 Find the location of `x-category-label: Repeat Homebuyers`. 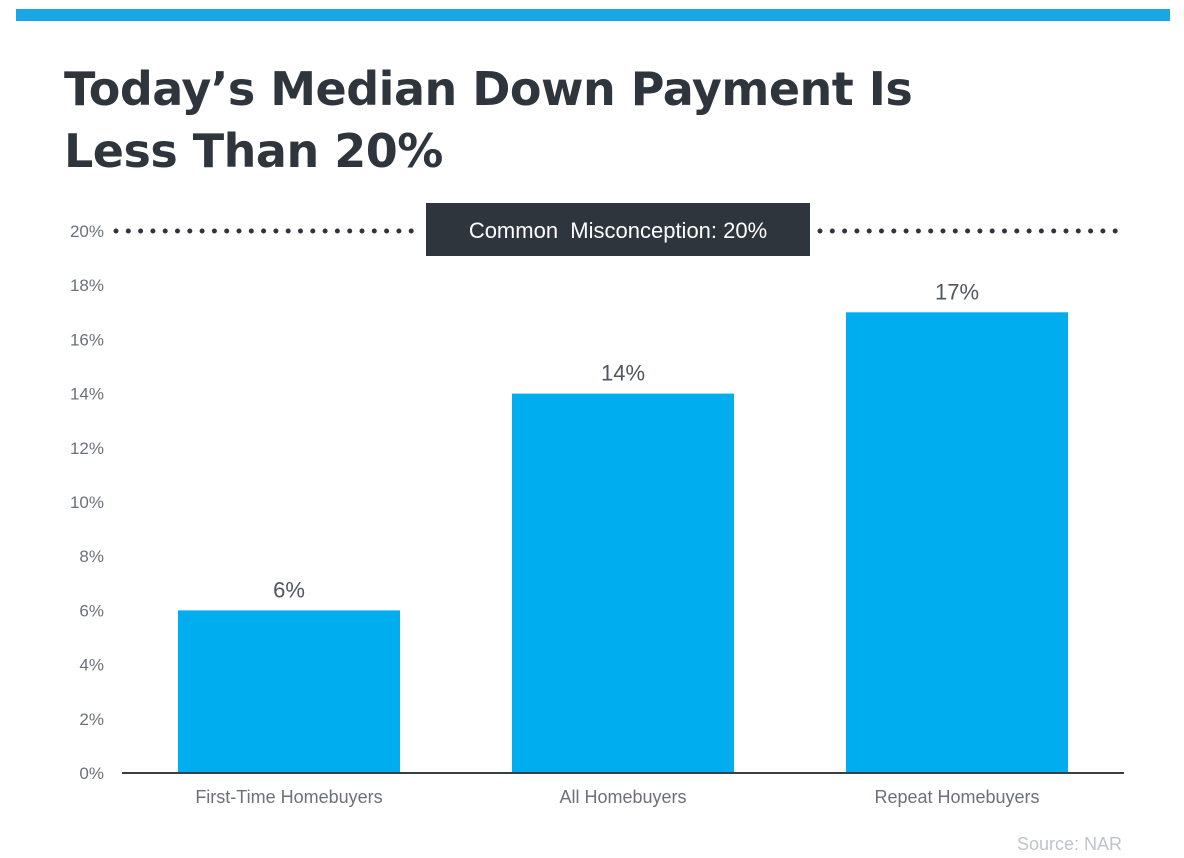

x-category-label: Repeat Homebuyers is located at coordinates (956, 797).